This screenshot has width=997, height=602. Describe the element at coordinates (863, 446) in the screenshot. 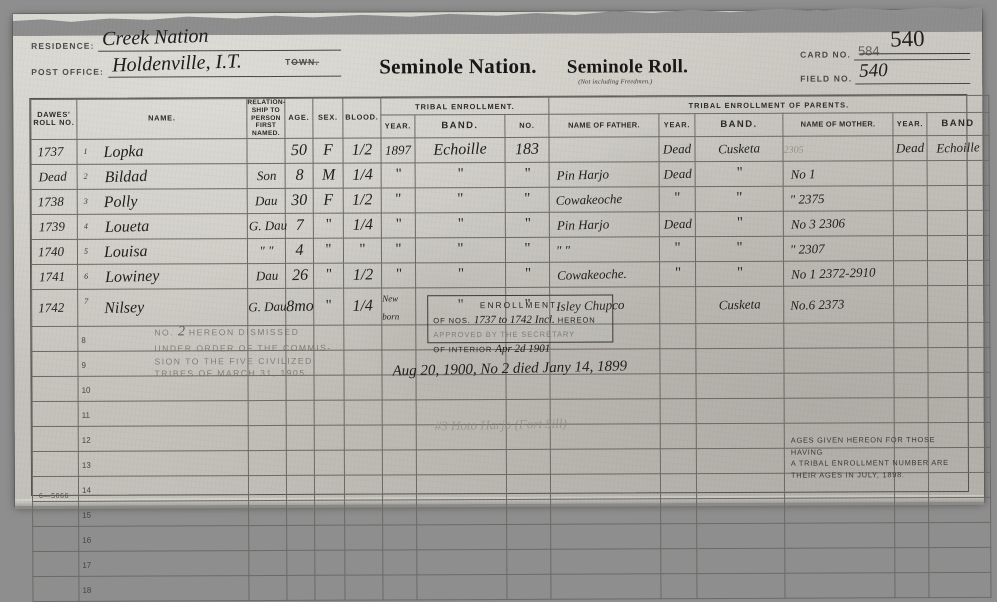

I see `age-footnote-line-1: Ages given hereon for those having` at that location.